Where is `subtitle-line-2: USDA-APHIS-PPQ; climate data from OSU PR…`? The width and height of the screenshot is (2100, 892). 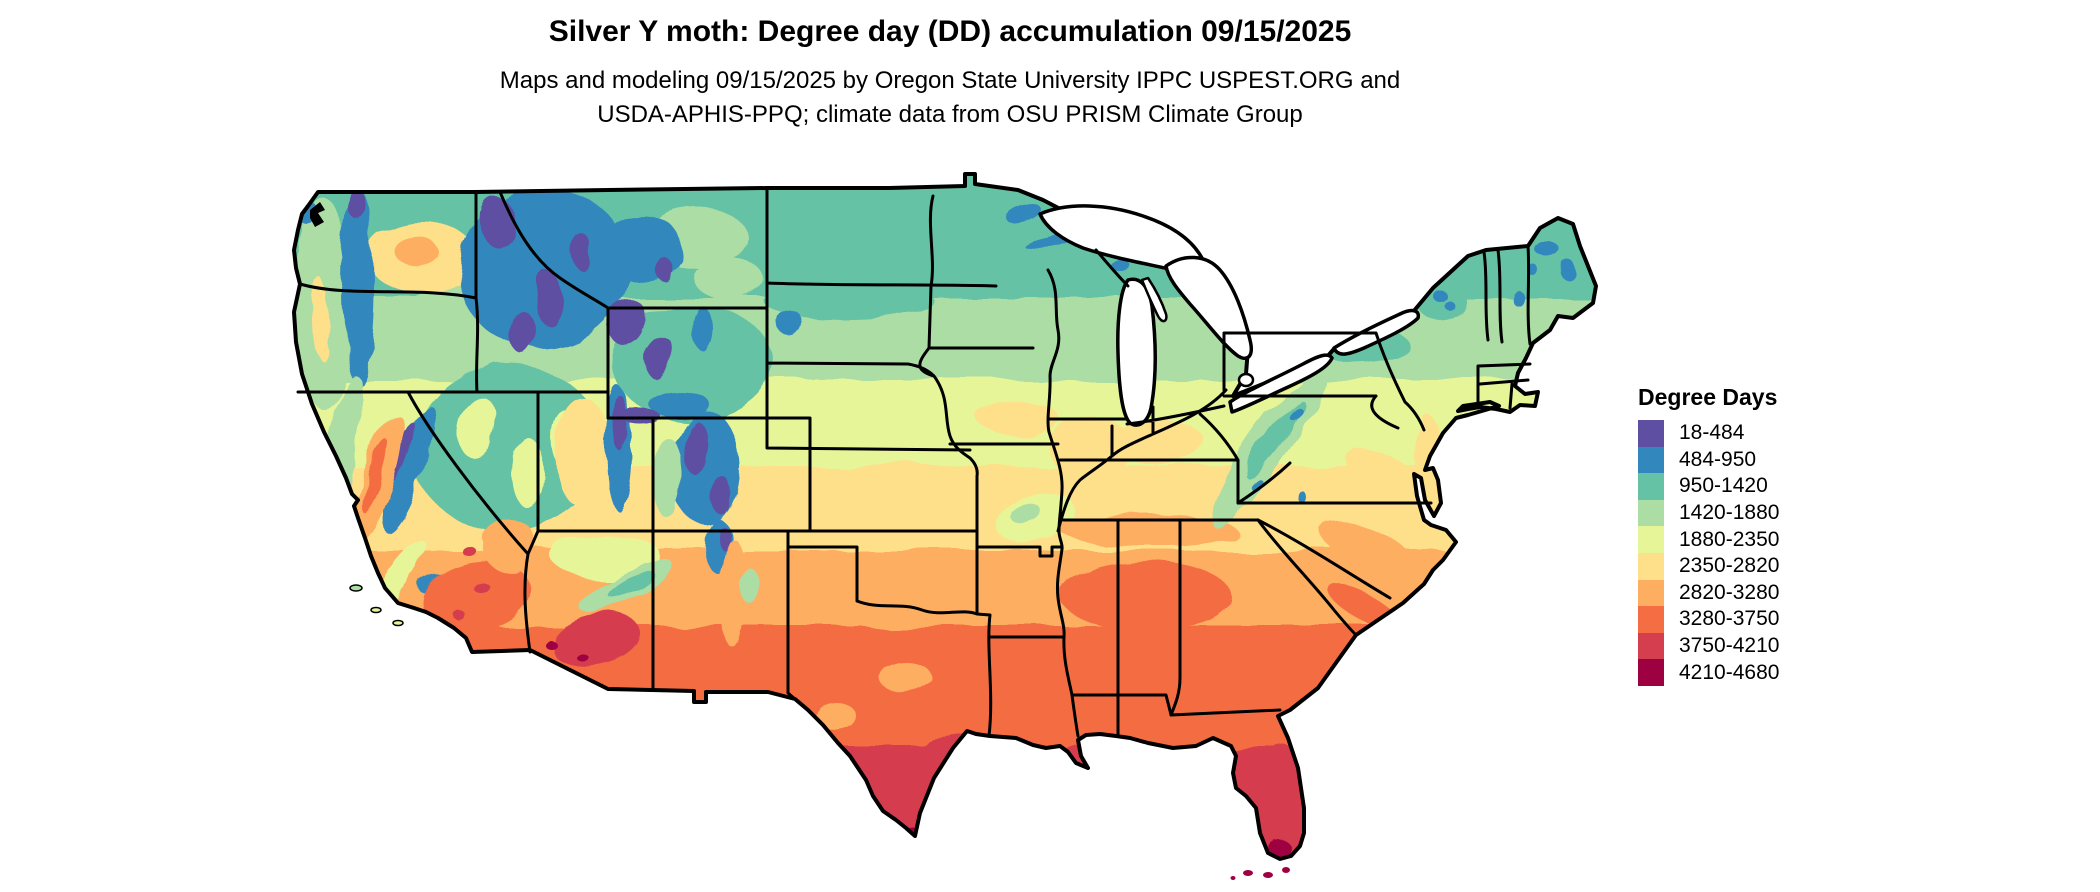 subtitle-line-2: USDA-APHIS-PPQ; climate data from OSU PR… is located at coordinates (950, 114).